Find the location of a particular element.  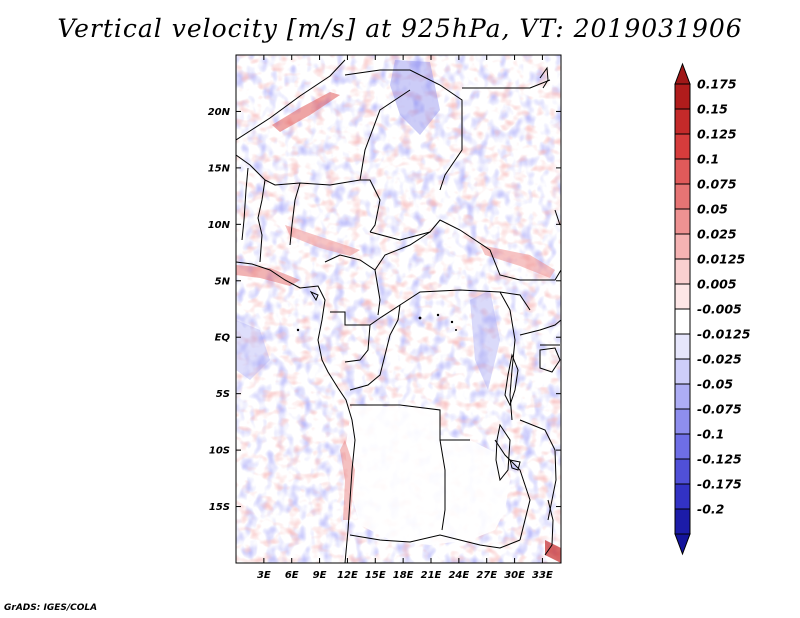

colorbar-label: -0.125 is located at coordinates (719, 459).